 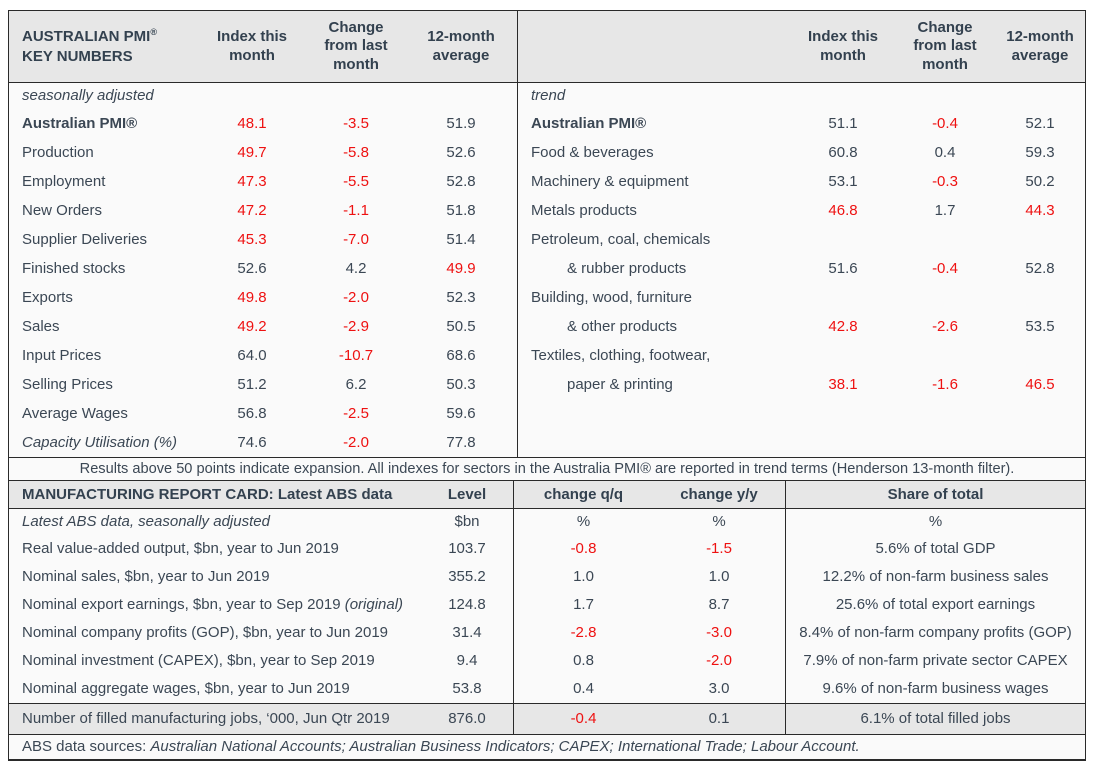 I want to click on row-label: & other products, so click(x=622, y=326).